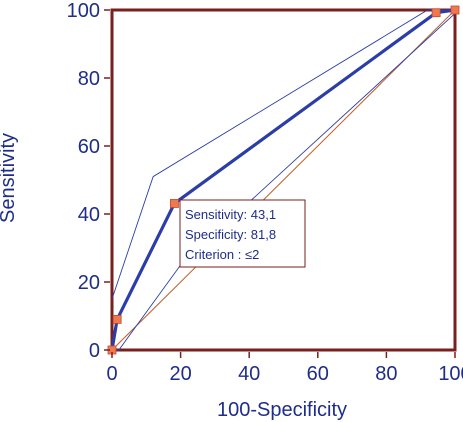 The image size is (463, 422). Describe the element at coordinates (83, 11) in the screenshot. I see `y-tick-label-5: 100` at that location.